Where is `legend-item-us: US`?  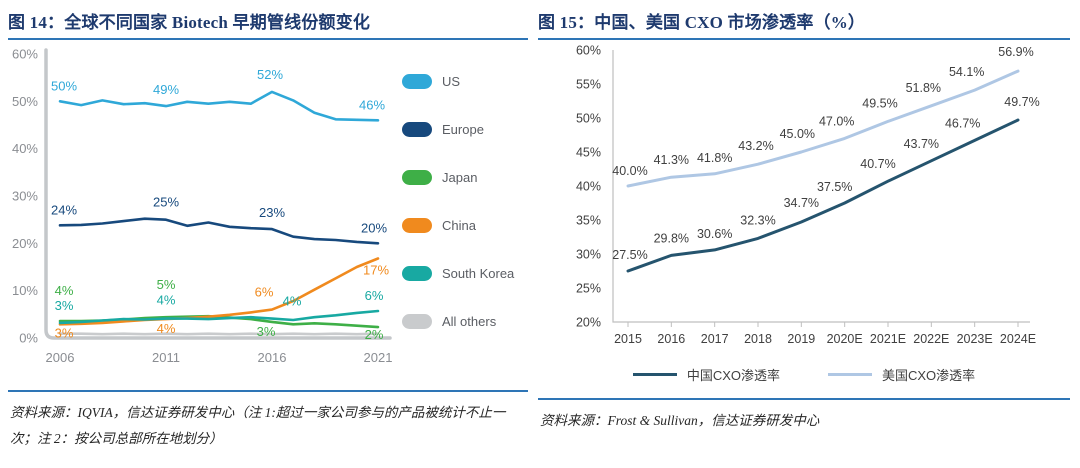
legend-item-us: US is located at coordinates (458, 81).